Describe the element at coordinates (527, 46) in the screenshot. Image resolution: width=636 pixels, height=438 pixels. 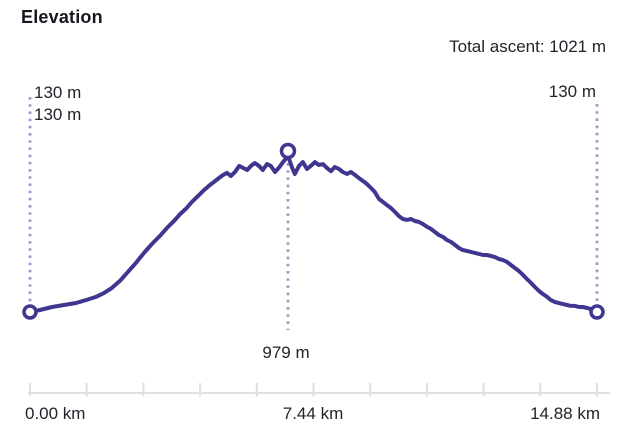
I see `total-ascent-label: Total ascent: 1021 m` at that location.